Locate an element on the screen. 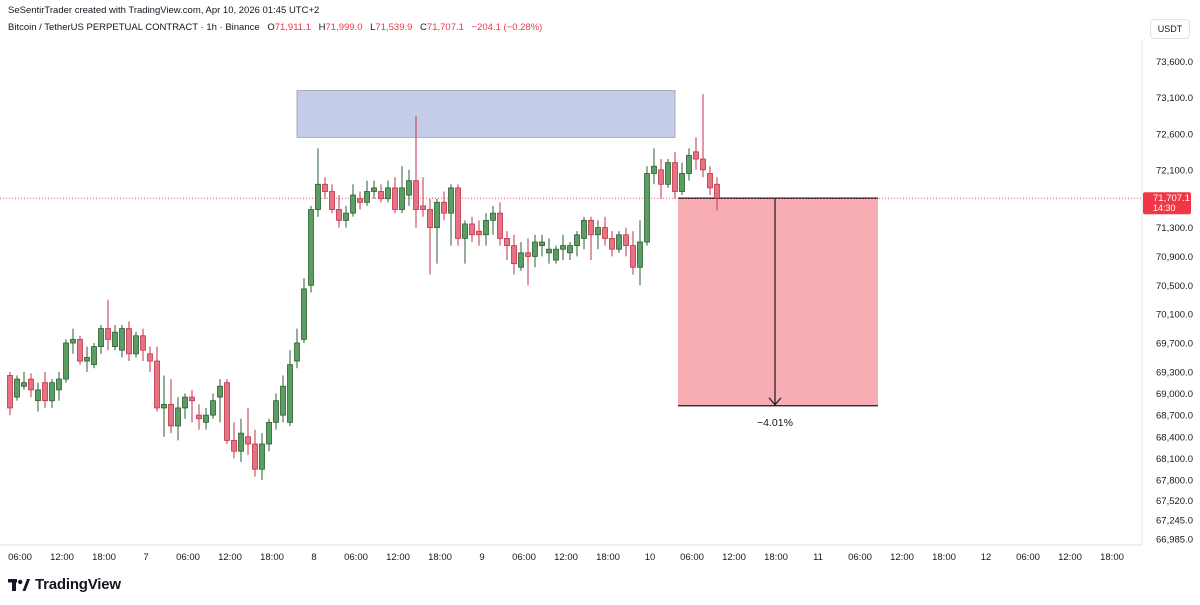  projection-range-box is located at coordinates (778, 302).